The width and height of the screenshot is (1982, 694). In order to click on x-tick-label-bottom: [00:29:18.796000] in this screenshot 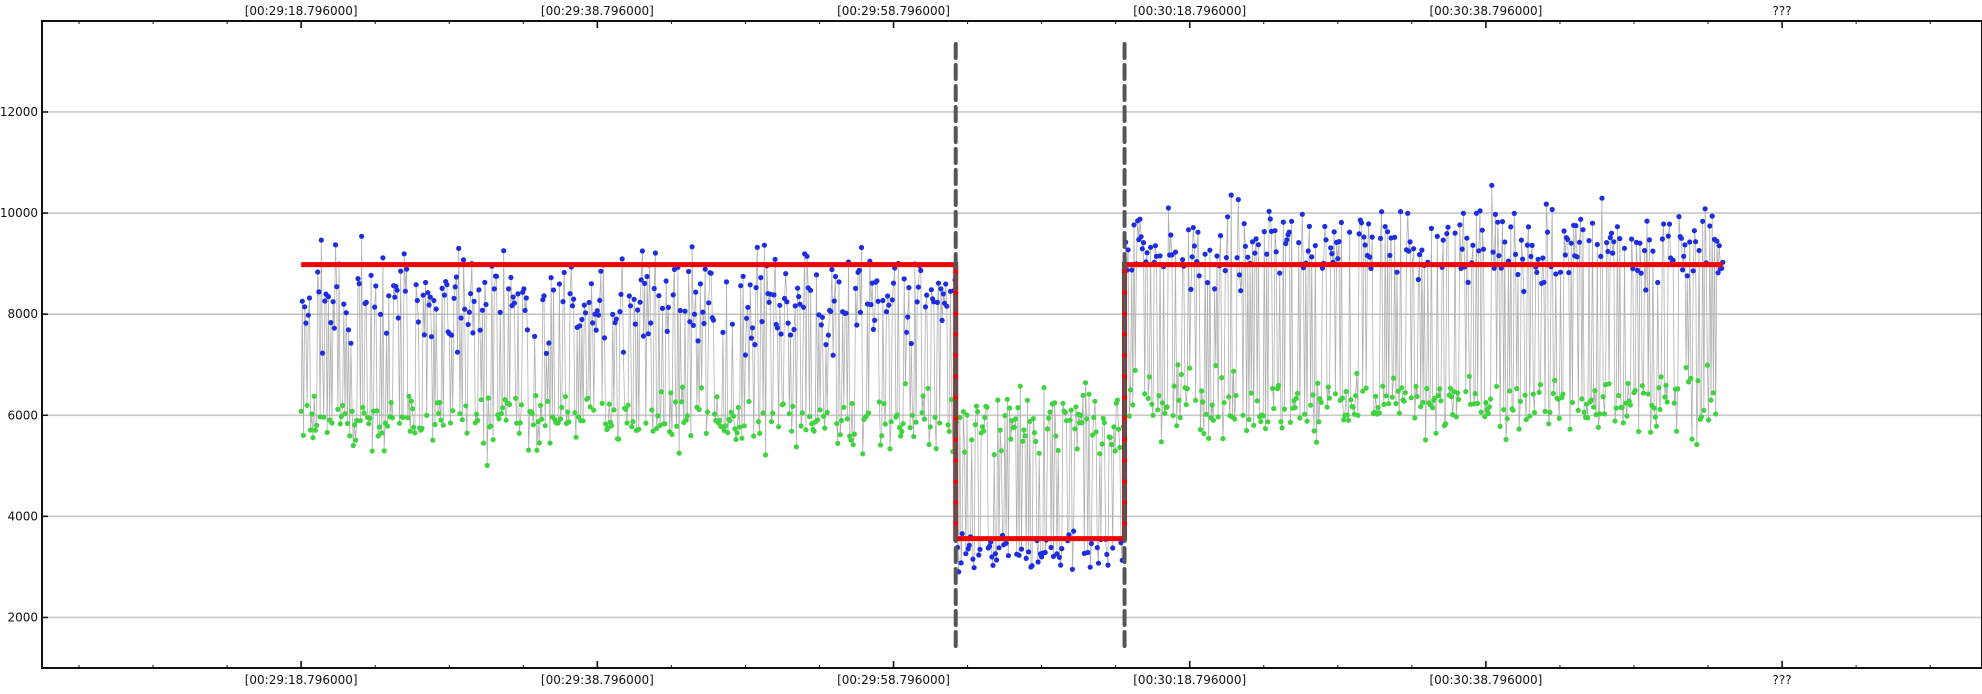, I will do `click(301, 680)`.